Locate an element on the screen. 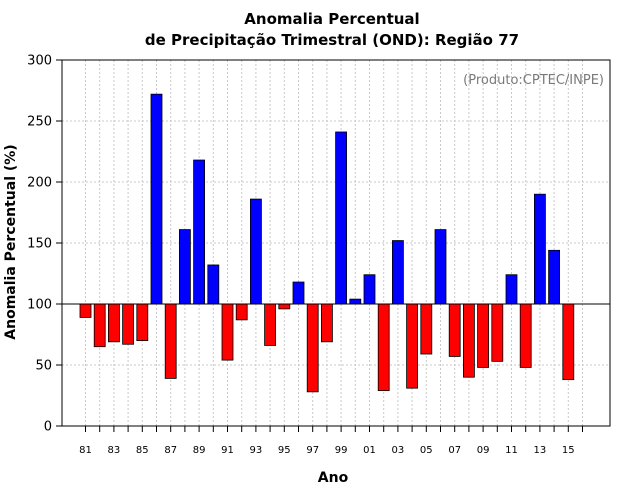 Image resolution: width=640 pixels, height=500 pixels. y-tick-label: 150 is located at coordinates (39, 244).